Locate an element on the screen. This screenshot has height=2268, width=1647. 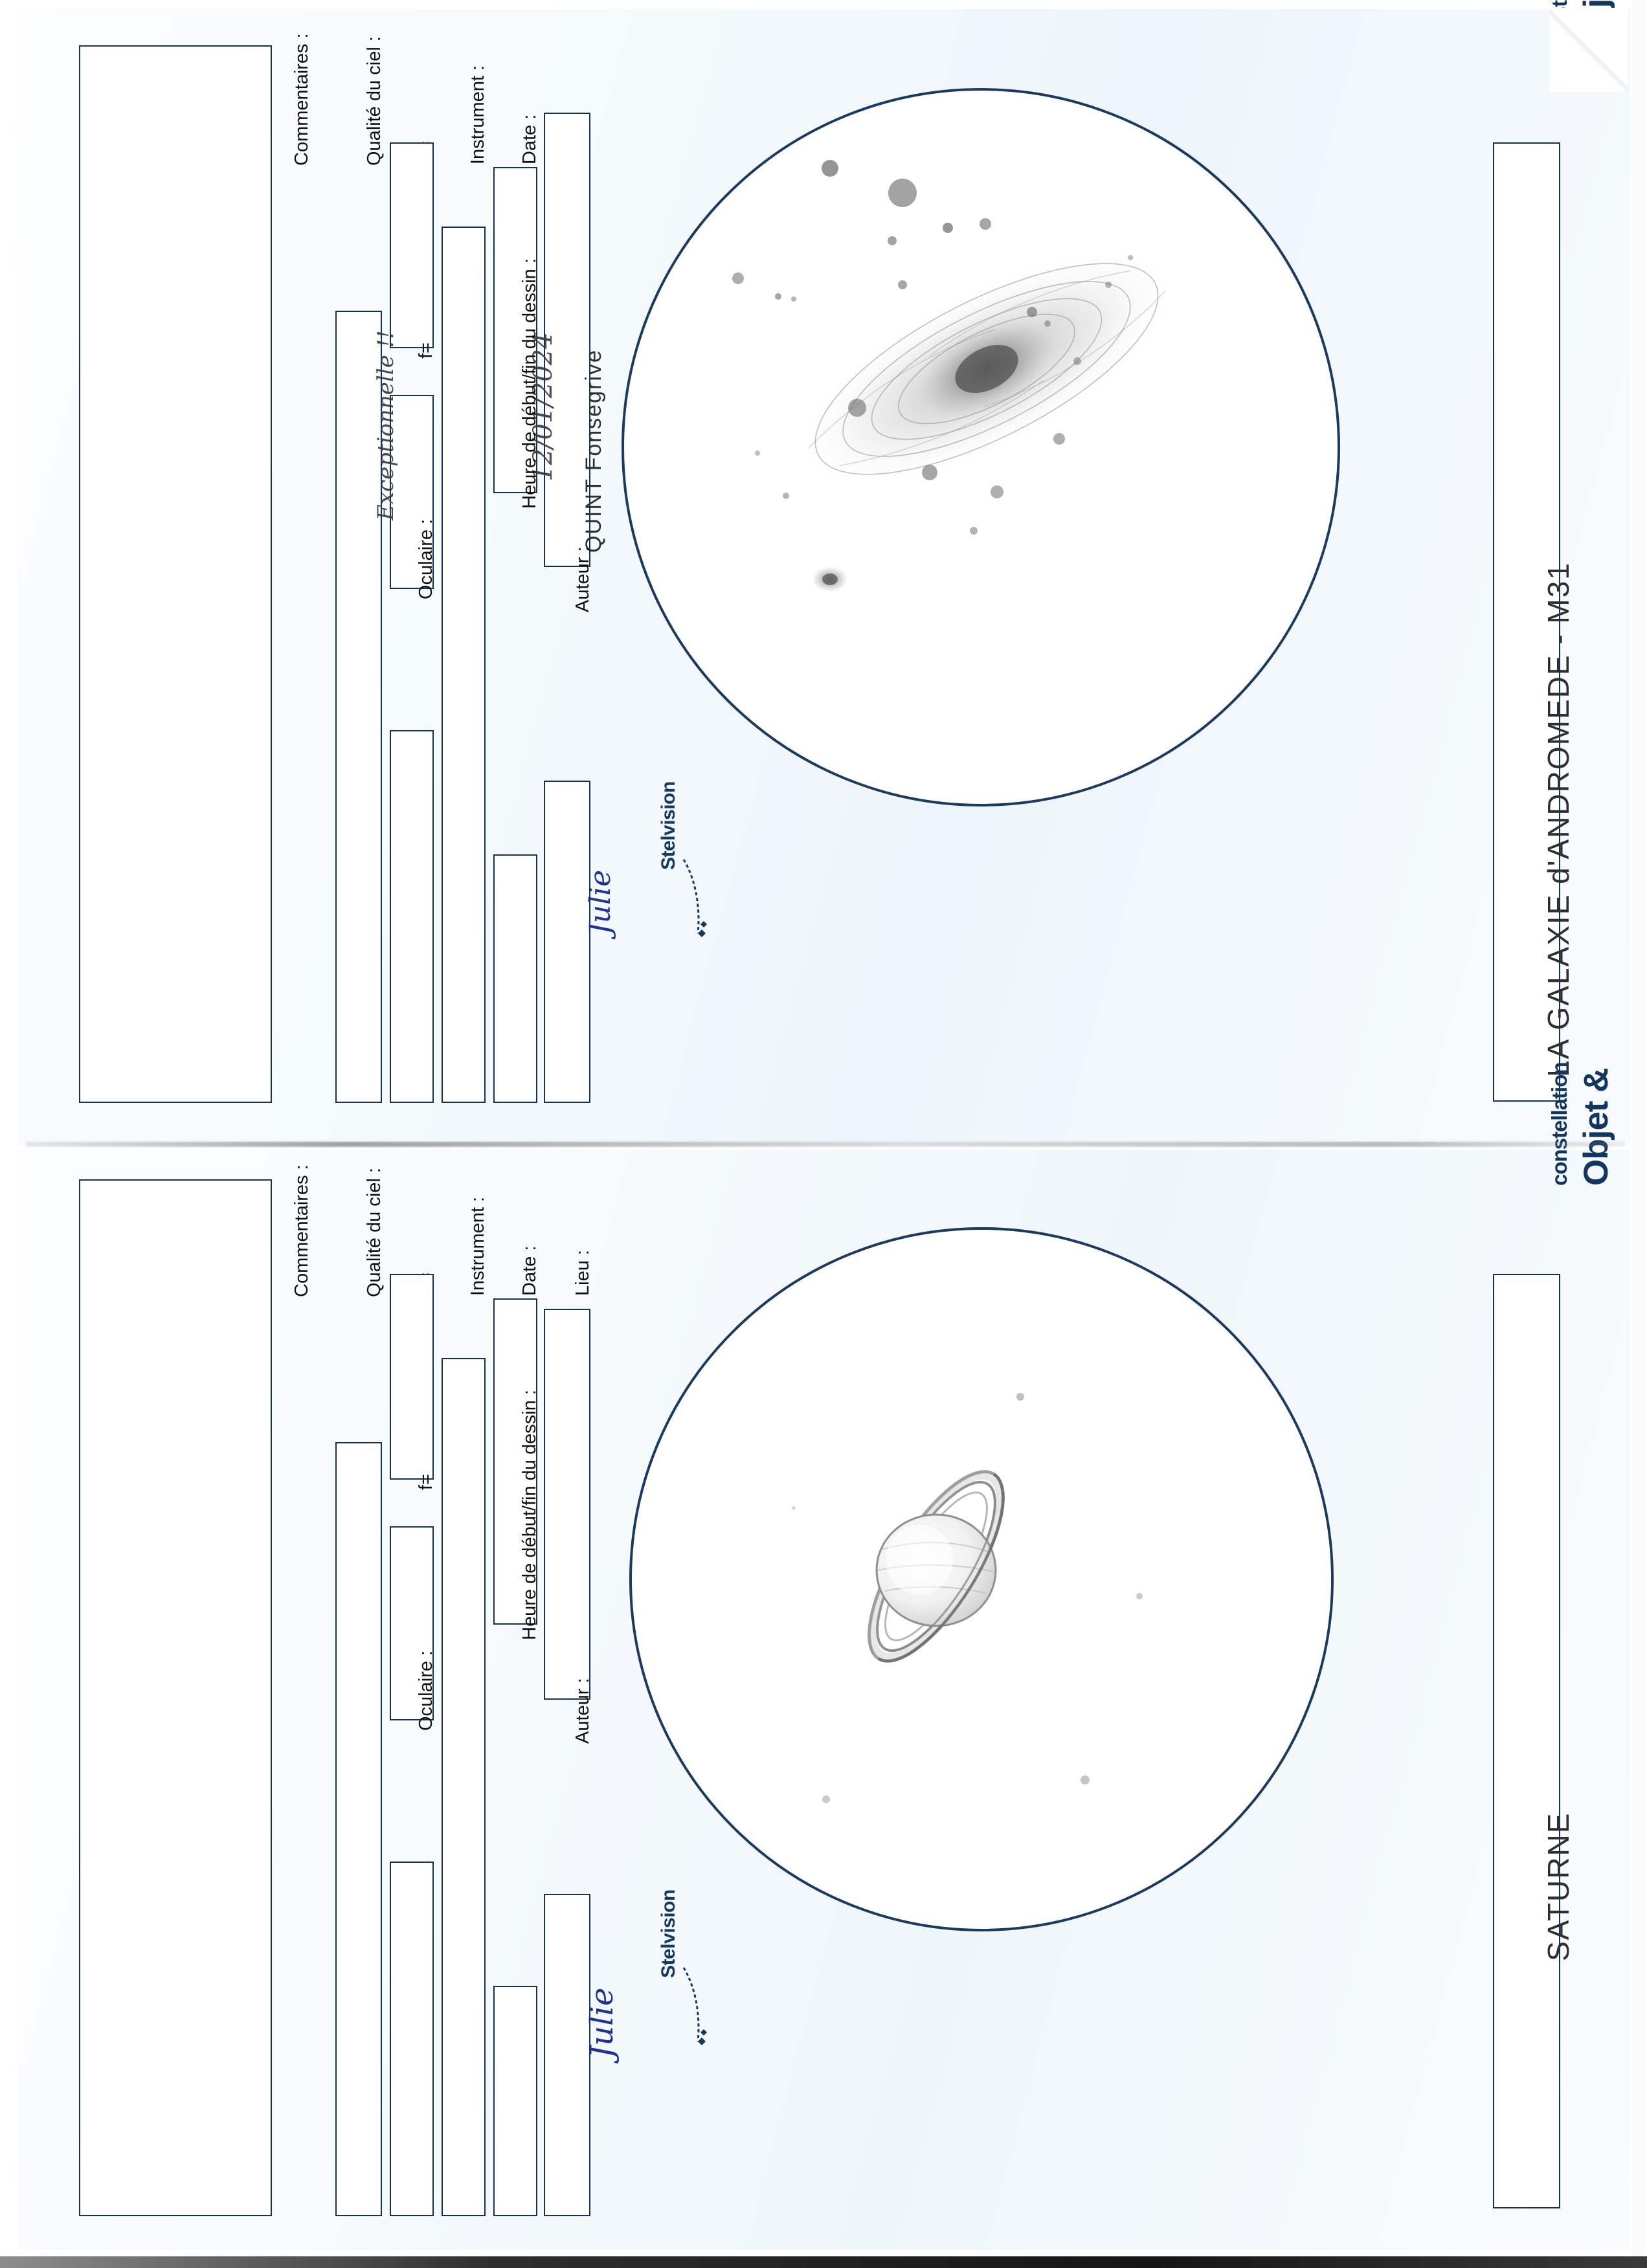
focale-field is located at coordinates (412, 492).